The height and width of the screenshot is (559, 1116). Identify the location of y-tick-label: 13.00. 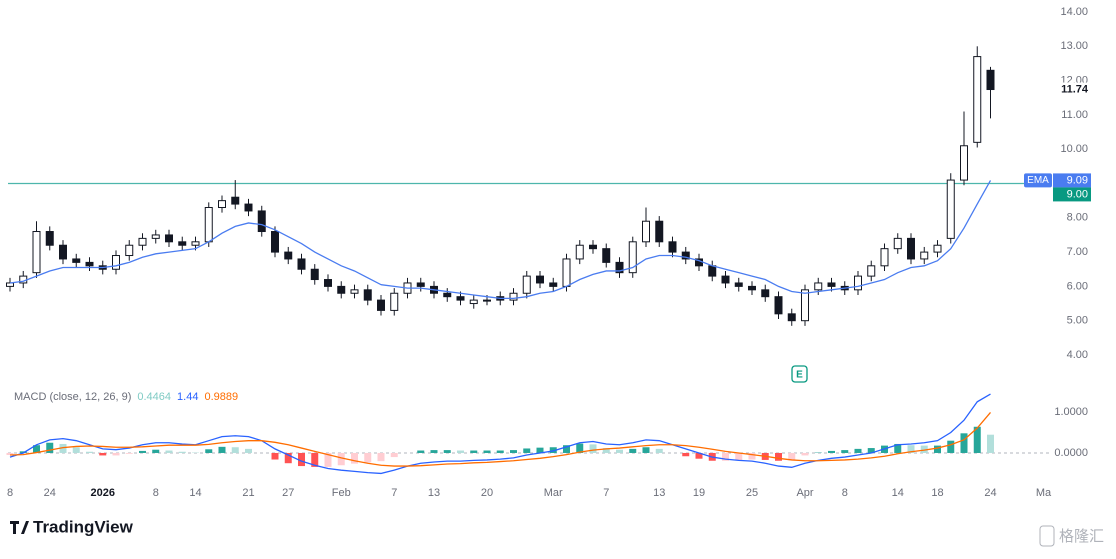
(1074, 46).